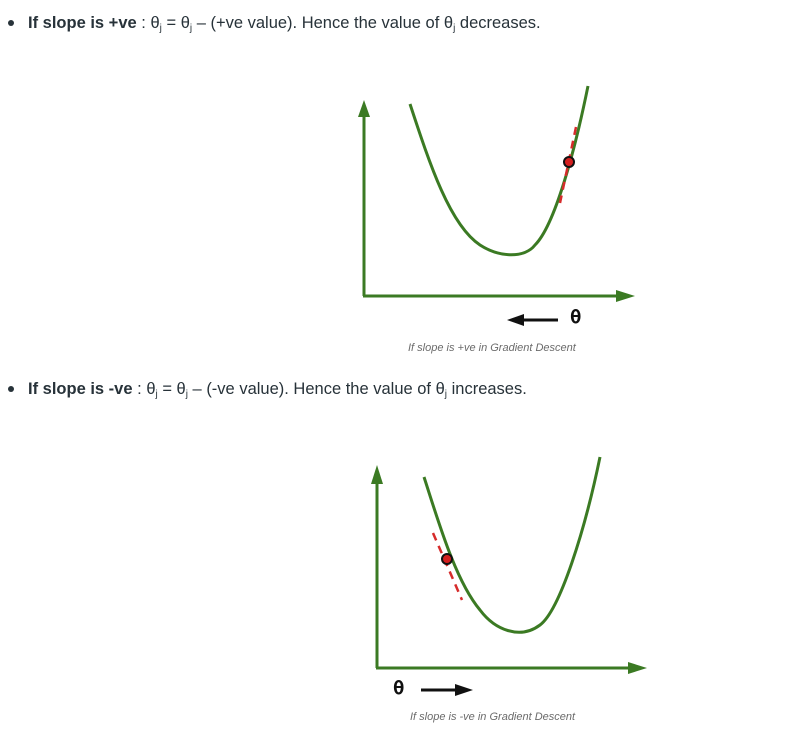  What do you see at coordinates (493, 717) in the screenshot?
I see `figure-caption: If slope is -ve in Gradient Descent` at bounding box center [493, 717].